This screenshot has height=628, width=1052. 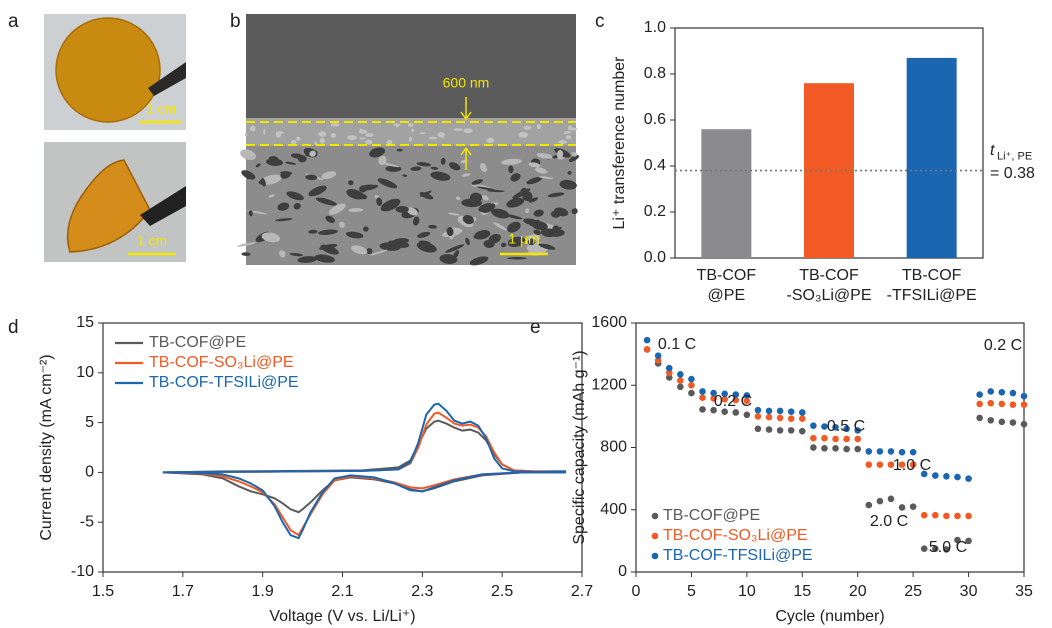 I want to click on y-tick-label: -10, so click(x=82, y=571).